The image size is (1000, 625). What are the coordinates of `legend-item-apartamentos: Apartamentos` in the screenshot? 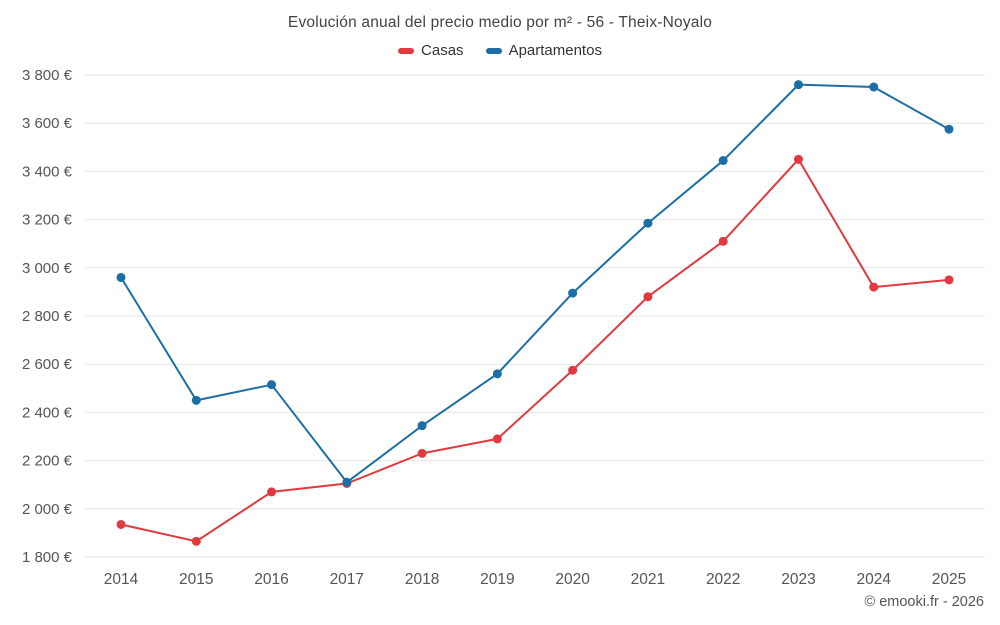 It's located at (543, 50).